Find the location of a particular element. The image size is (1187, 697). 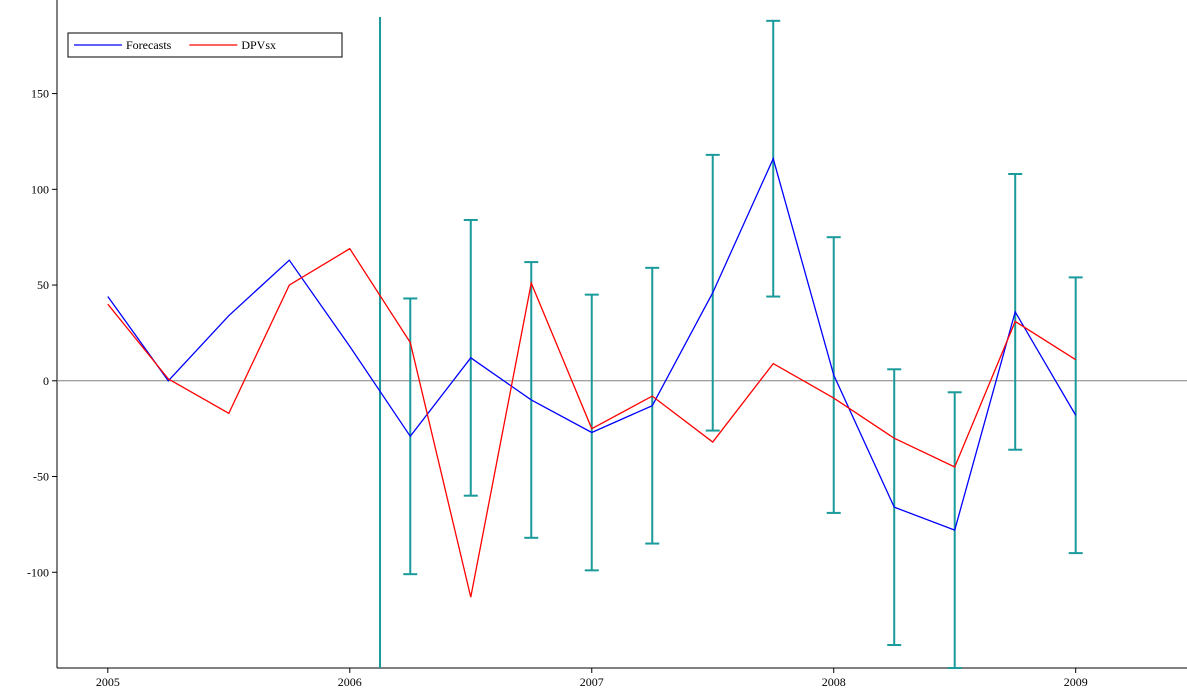

y-tick-label: 50 is located at coordinates (43, 285).